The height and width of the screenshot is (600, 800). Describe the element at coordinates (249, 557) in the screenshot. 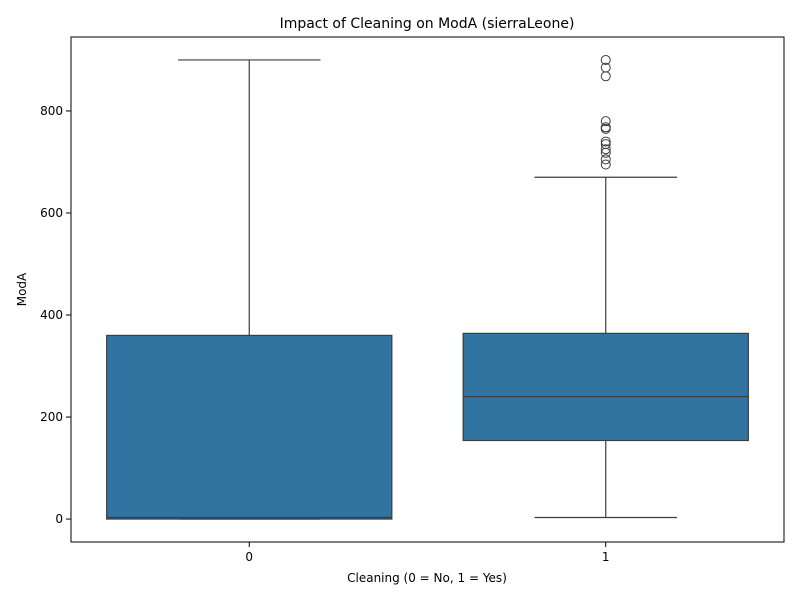

I see `x-tick-label: 0` at that location.